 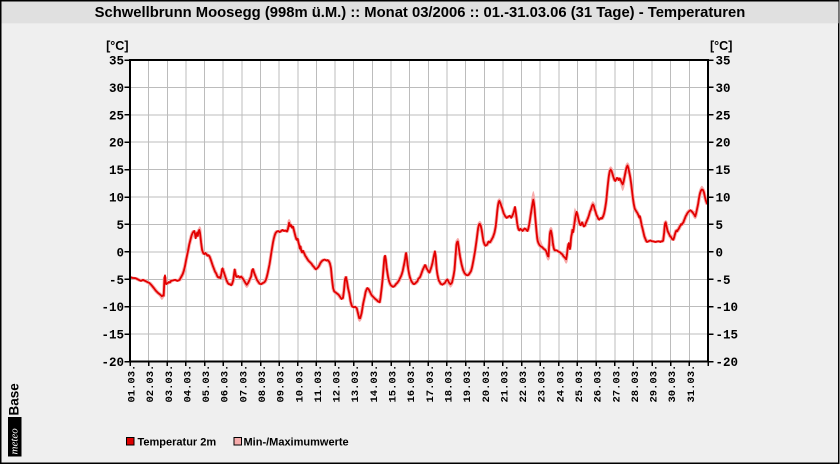 What do you see at coordinates (207, 384) in the screenshot?
I see `svg-text: 05.03.` at bounding box center [207, 384].